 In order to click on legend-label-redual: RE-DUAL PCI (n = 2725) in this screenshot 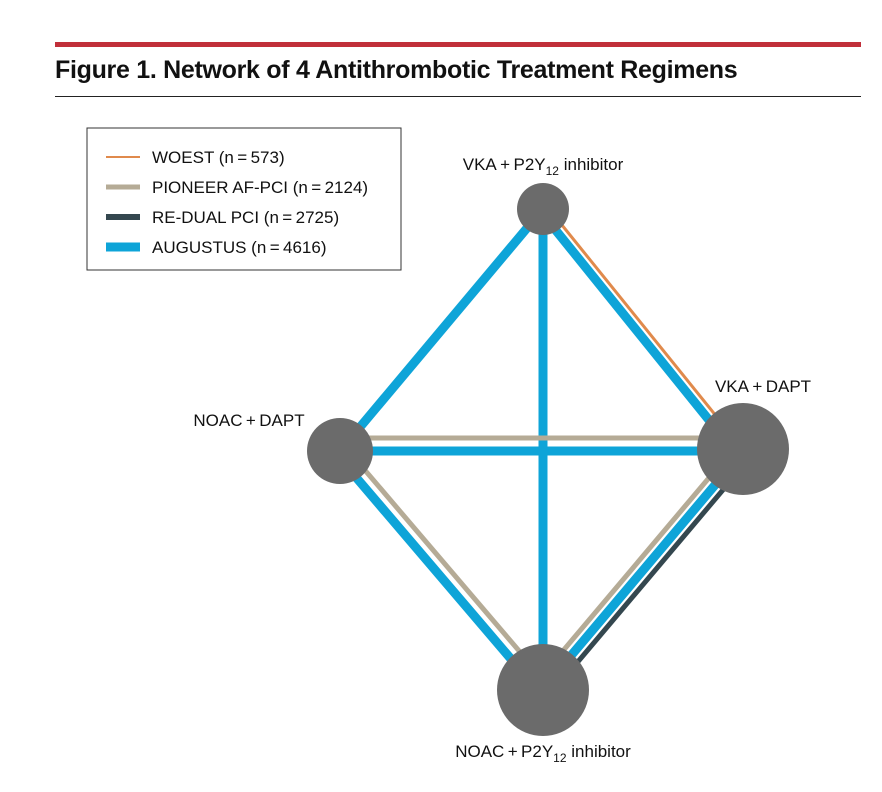, I will do `click(245, 217)`.